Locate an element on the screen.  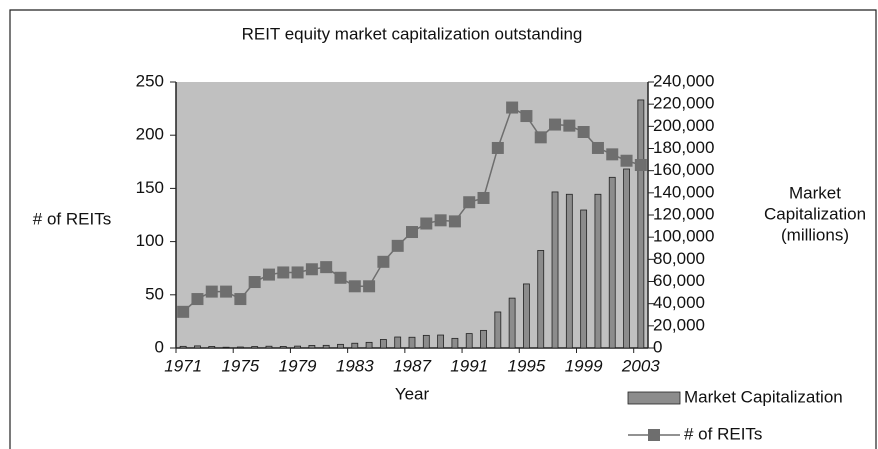
y-tick-label: 200 is located at coordinates (150, 134).